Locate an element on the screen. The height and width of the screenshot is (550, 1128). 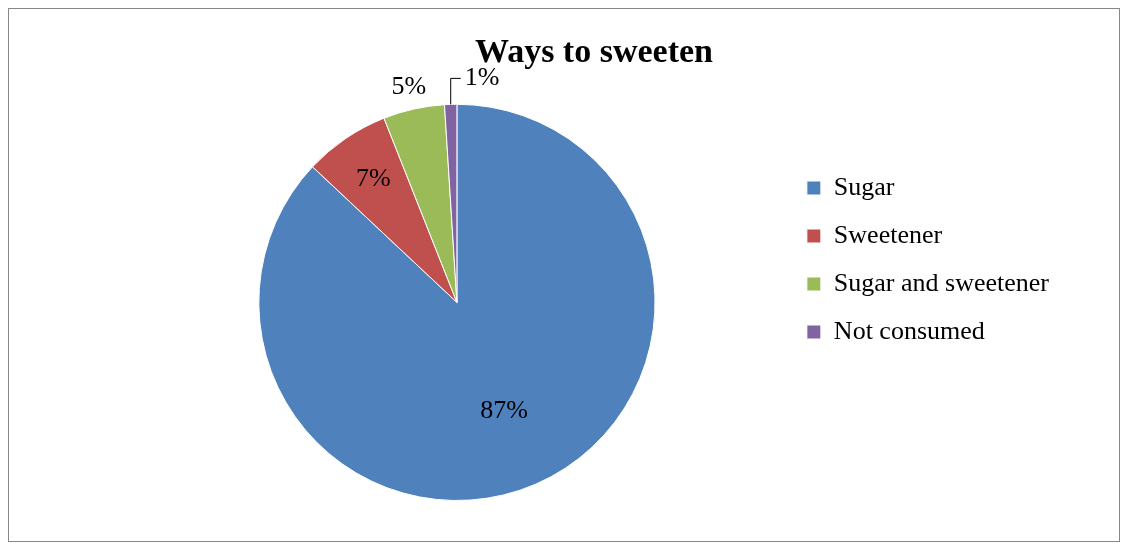
legend-label: Not consumed is located at coordinates (909, 330).